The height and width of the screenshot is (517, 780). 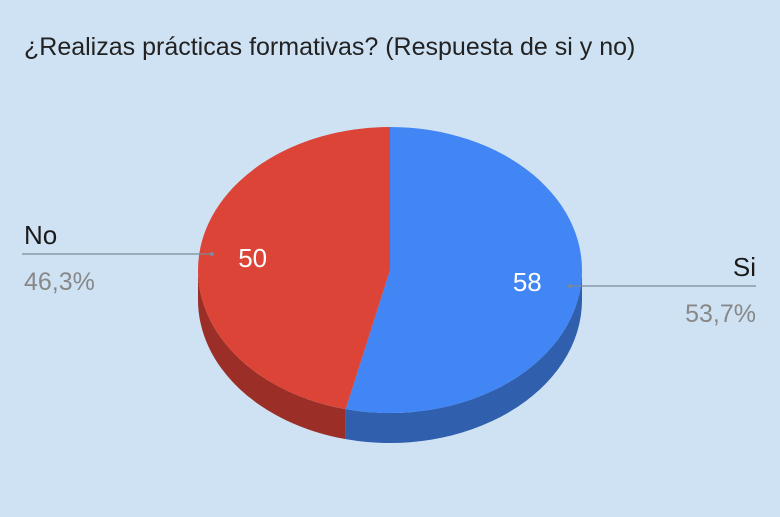 What do you see at coordinates (294, 268) in the screenshot?
I see `pie-slice-no` at bounding box center [294, 268].